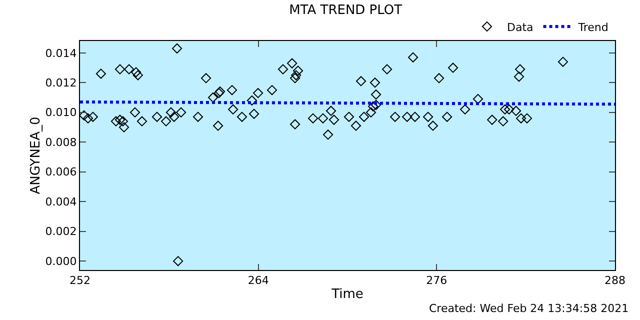 The width and height of the screenshot is (640, 320). Describe the element at coordinates (61, 201) in the screenshot. I see `y-tick-label: 0.004` at that location.